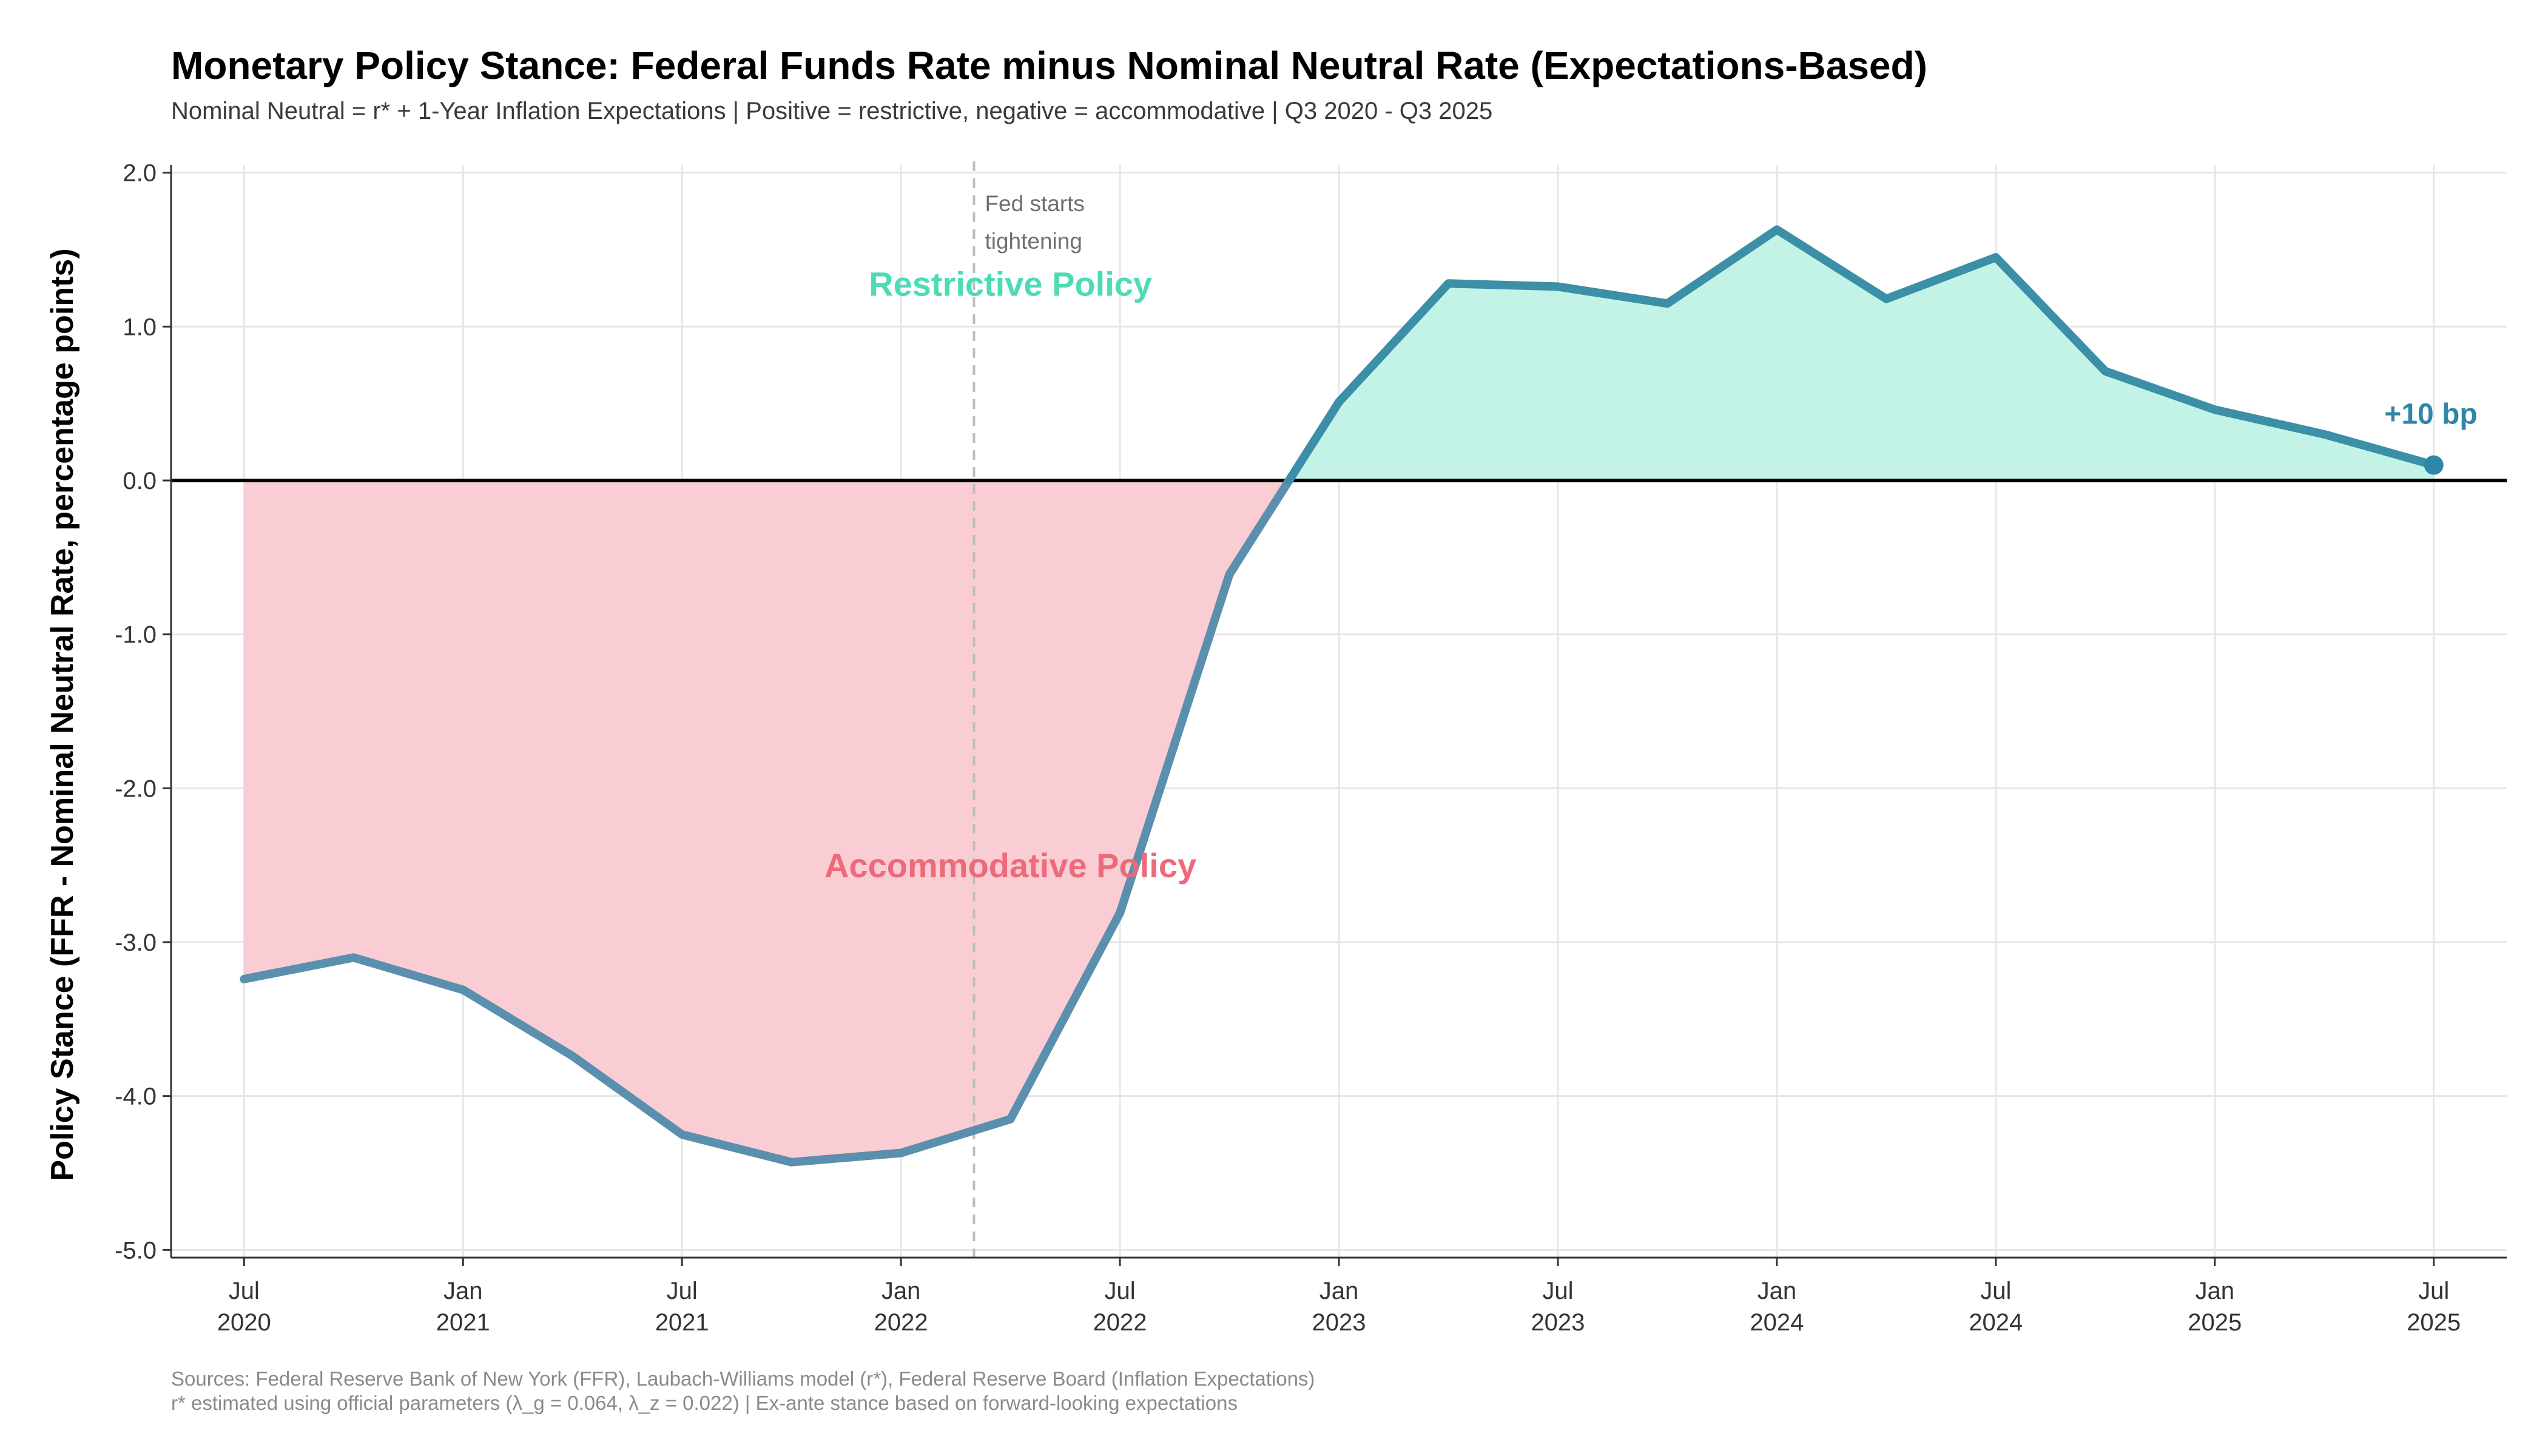  What do you see at coordinates (2434, 465) in the screenshot?
I see `end-point-marker` at bounding box center [2434, 465].